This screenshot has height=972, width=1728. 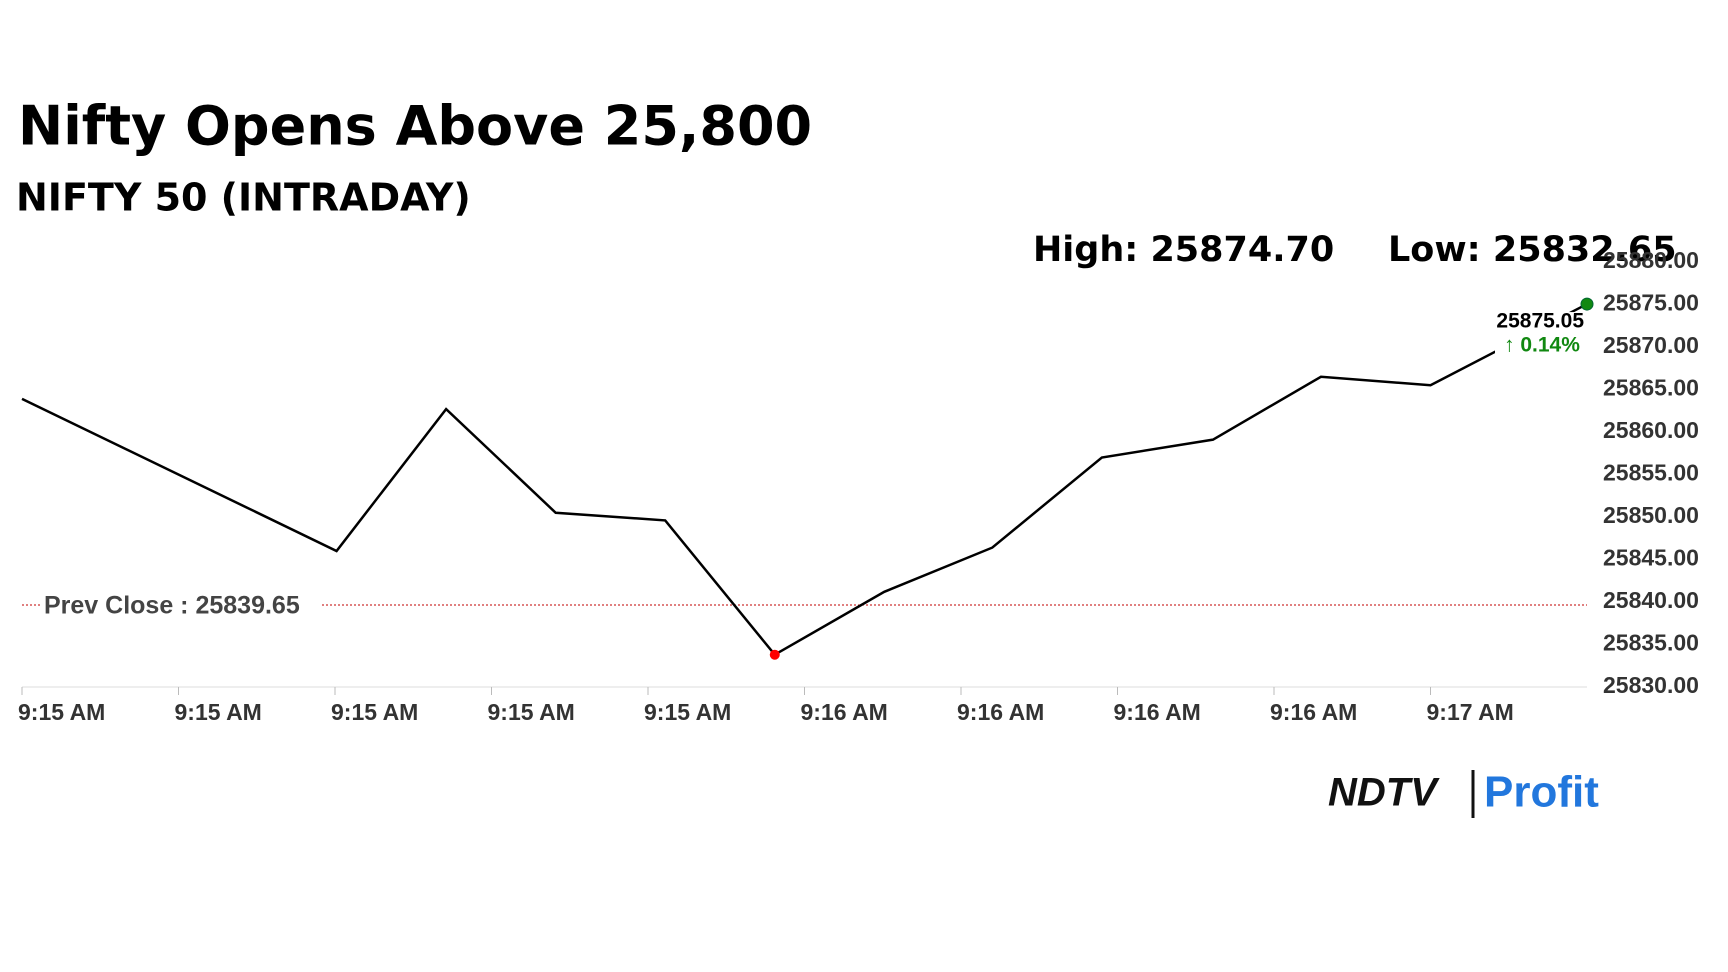 What do you see at coordinates (1183, 250) in the screenshot?
I see `high: High: 25874.70` at bounding box center [1183, 250].